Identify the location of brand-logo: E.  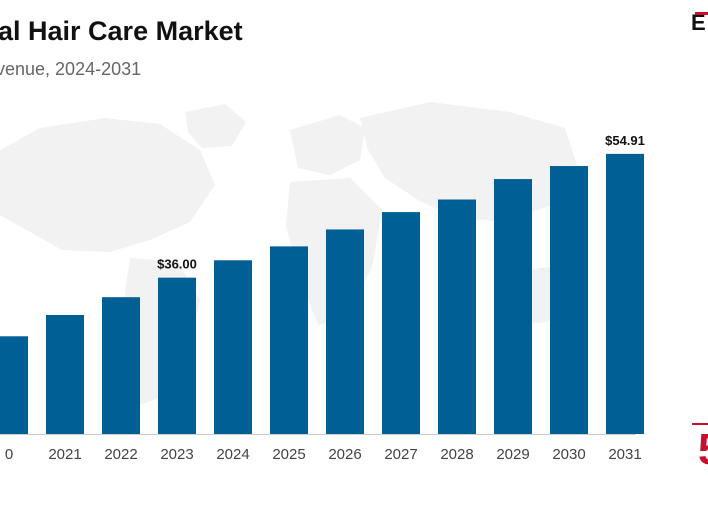
(698, 22).